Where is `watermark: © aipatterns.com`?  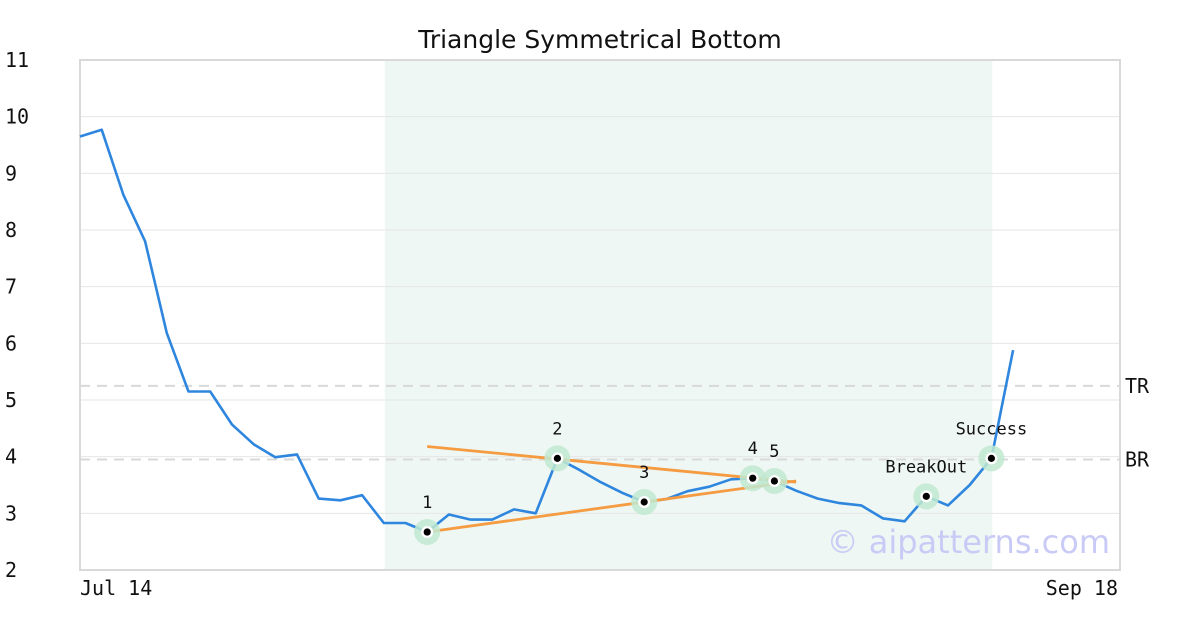
watermark: © aipatterns.com is located at coordinates (968, 542).